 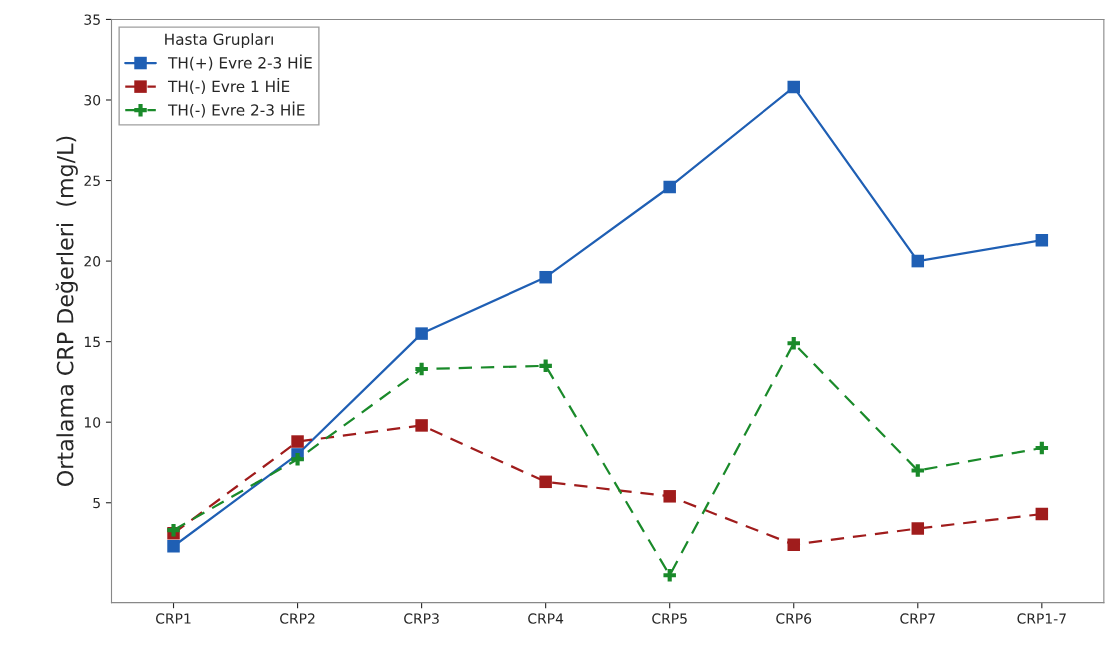 What do you see at coordinates (92, 261) in the screenshot?
I see `y-tick-label: 20` at bounding box center [92, 261].